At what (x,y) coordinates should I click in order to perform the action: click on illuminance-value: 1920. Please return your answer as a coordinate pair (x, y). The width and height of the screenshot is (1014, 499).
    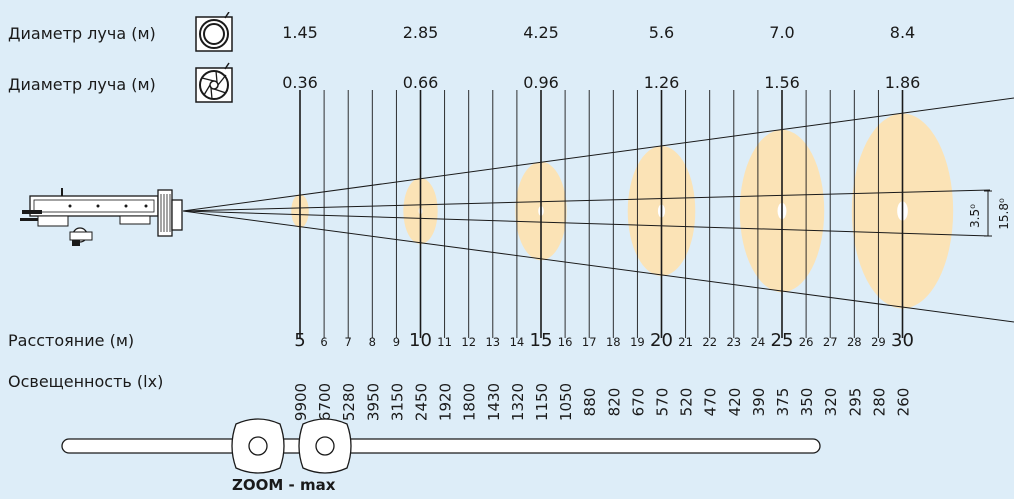
    Looking at the image, I should click on (446, 402).